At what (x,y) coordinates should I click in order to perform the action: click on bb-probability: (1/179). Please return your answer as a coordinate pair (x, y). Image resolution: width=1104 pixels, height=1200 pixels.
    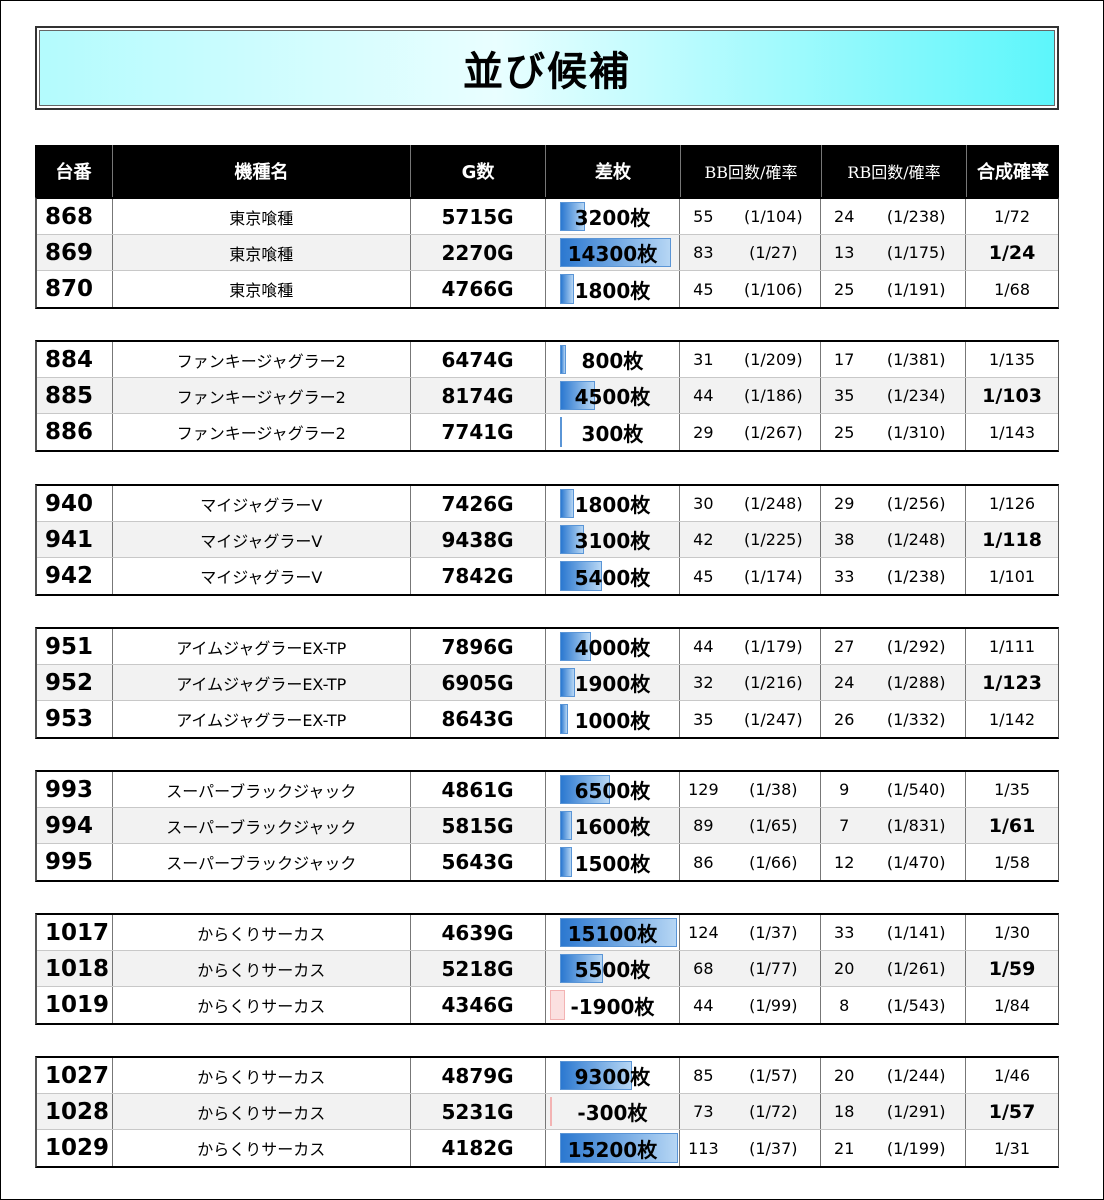
    Looking at the image, I should click on (773, 646).